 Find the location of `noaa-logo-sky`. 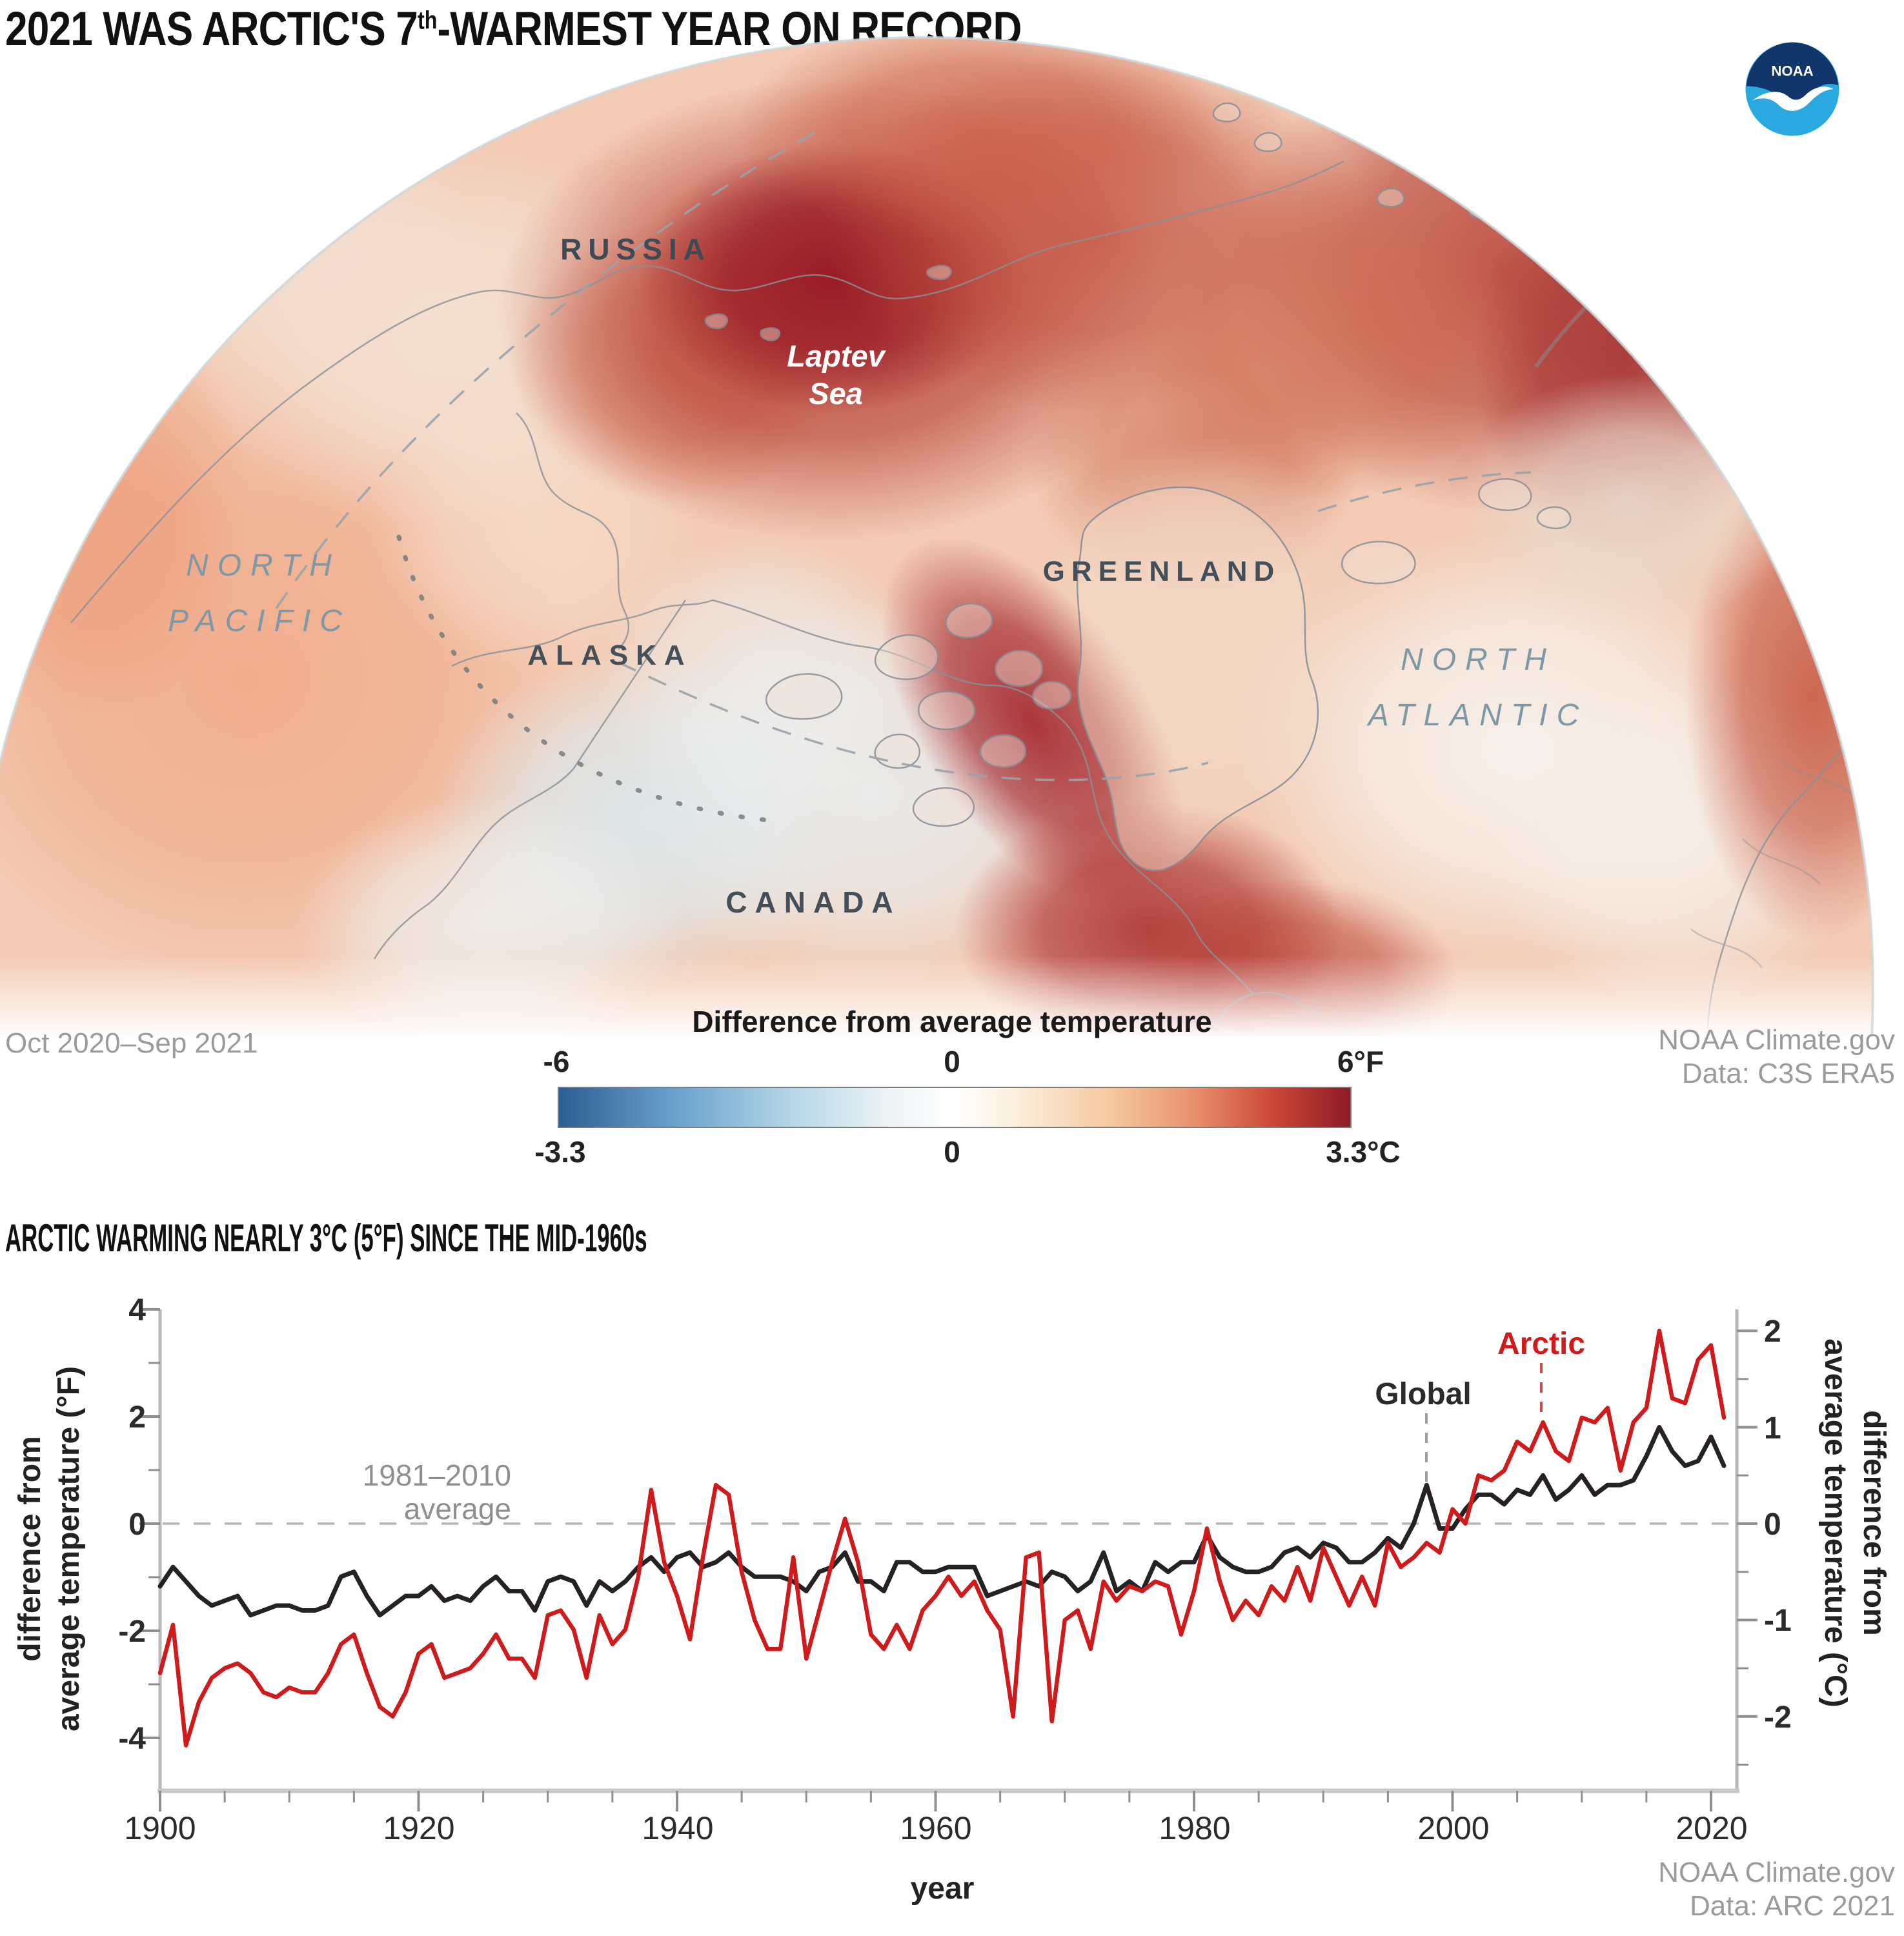

noaa-logo-sky is located at coordinates (1793, 73).